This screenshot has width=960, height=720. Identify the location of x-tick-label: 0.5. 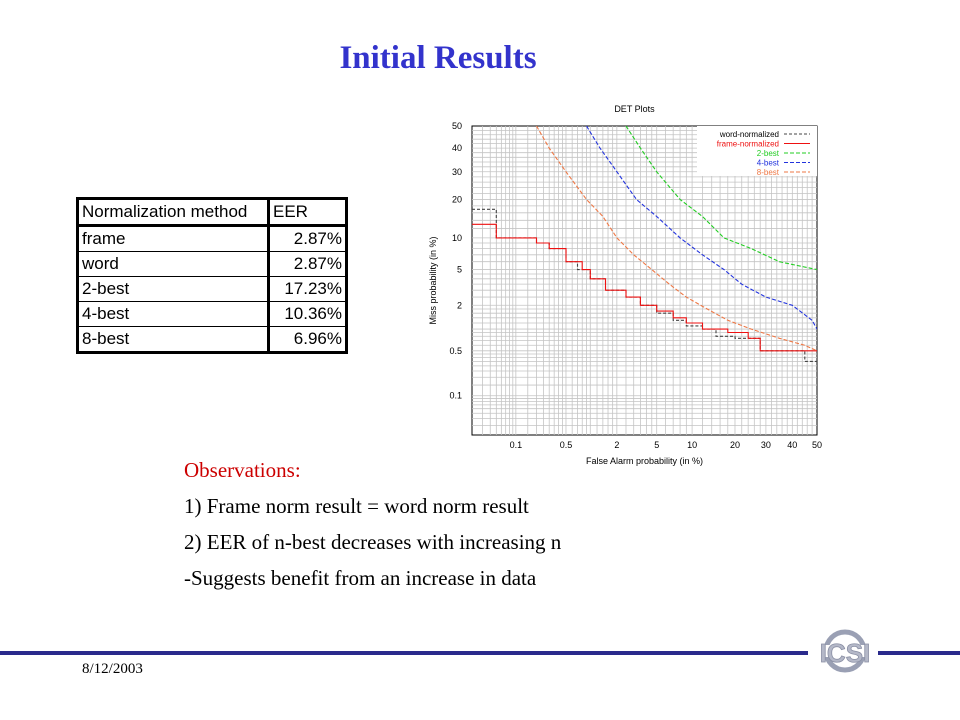
(566, 445).